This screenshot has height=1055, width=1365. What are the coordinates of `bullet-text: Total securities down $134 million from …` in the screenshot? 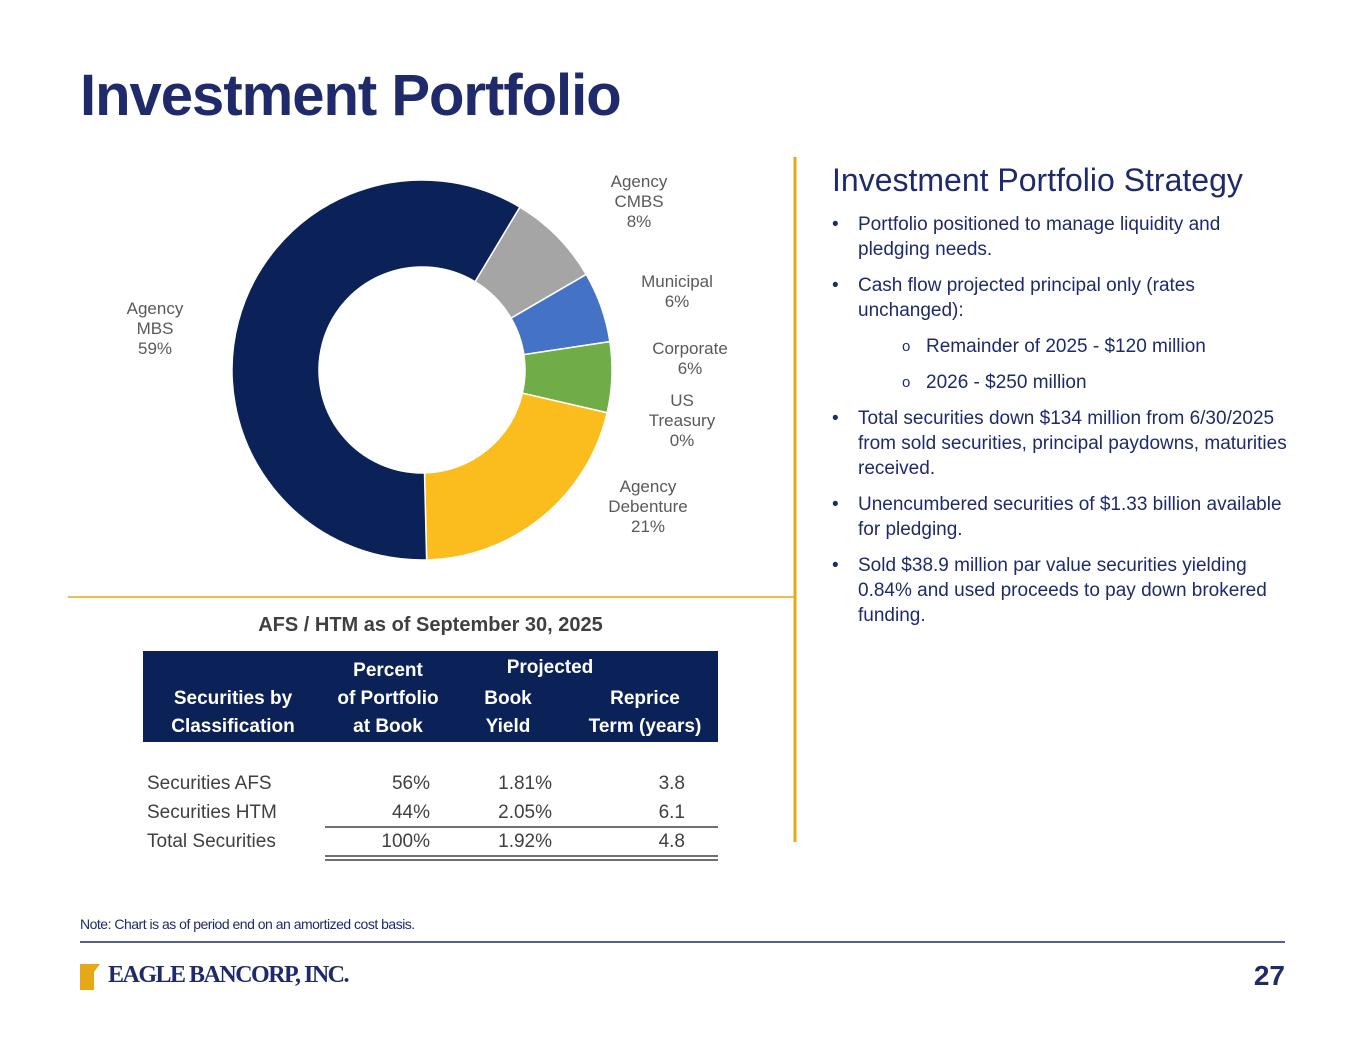 It's located at (1072, 443).